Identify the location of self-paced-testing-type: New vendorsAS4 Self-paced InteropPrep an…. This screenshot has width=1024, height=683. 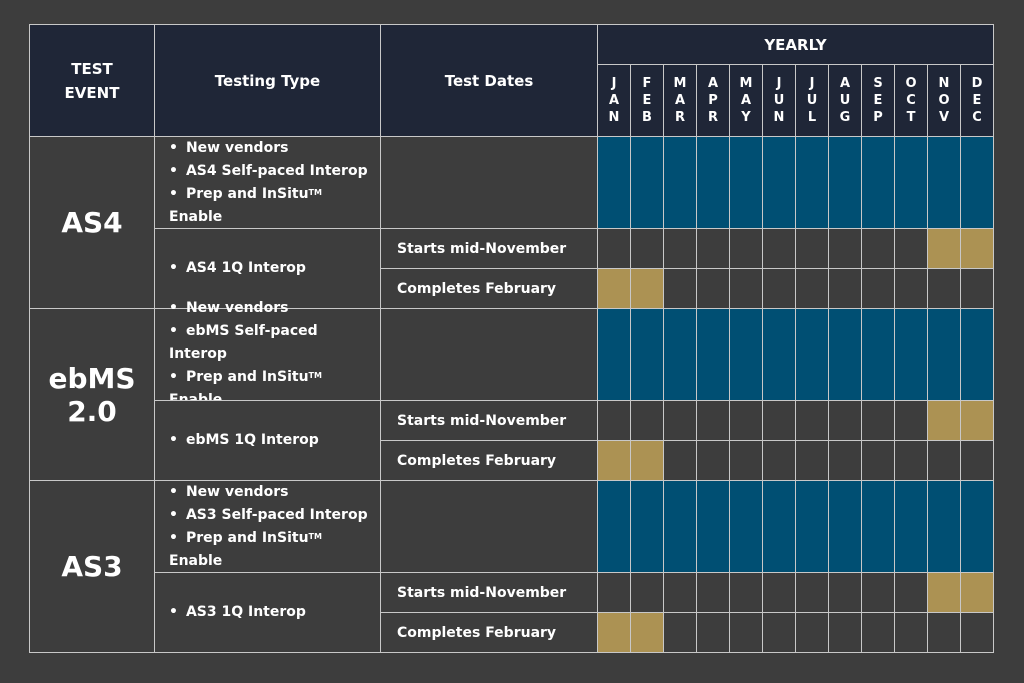
(267, 182).